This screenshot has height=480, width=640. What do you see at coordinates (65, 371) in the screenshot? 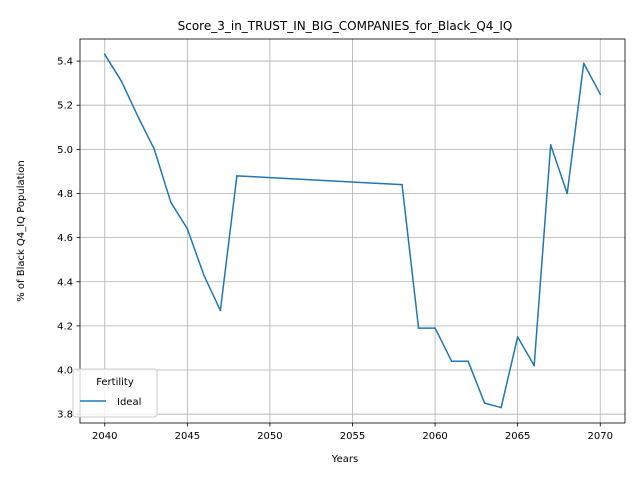
I see `y-tick-label: 4.0` at bounding box center [65, 371].